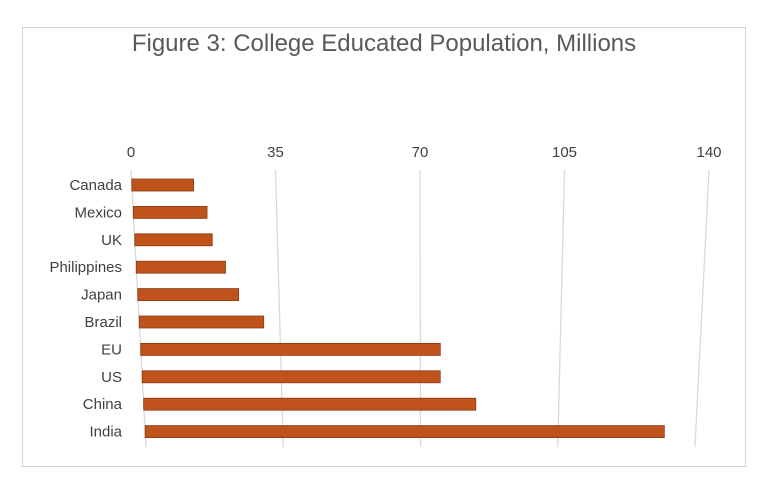  What do you see at coordinates (101, 295) in the screenshot?
I see `category-label: Japan` at bounding box center [101, 295].